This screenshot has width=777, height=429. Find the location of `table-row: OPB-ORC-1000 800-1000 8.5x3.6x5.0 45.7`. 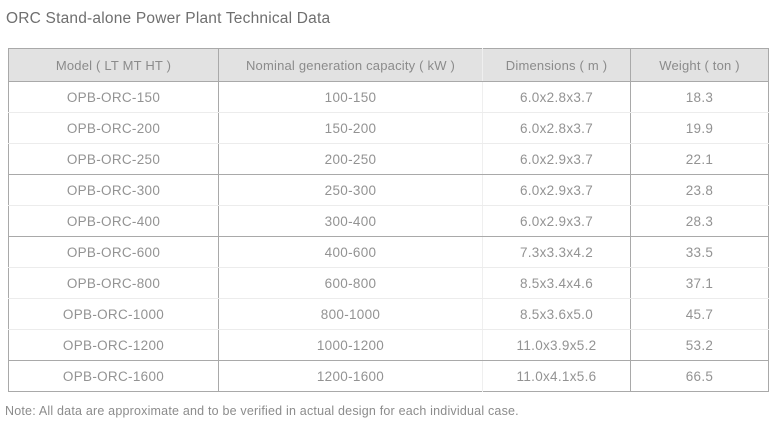

table-row: OPB-ORC-1000 800-1000 8.5x3.6x5.0 45.7 is located at coordinates (388, 314).